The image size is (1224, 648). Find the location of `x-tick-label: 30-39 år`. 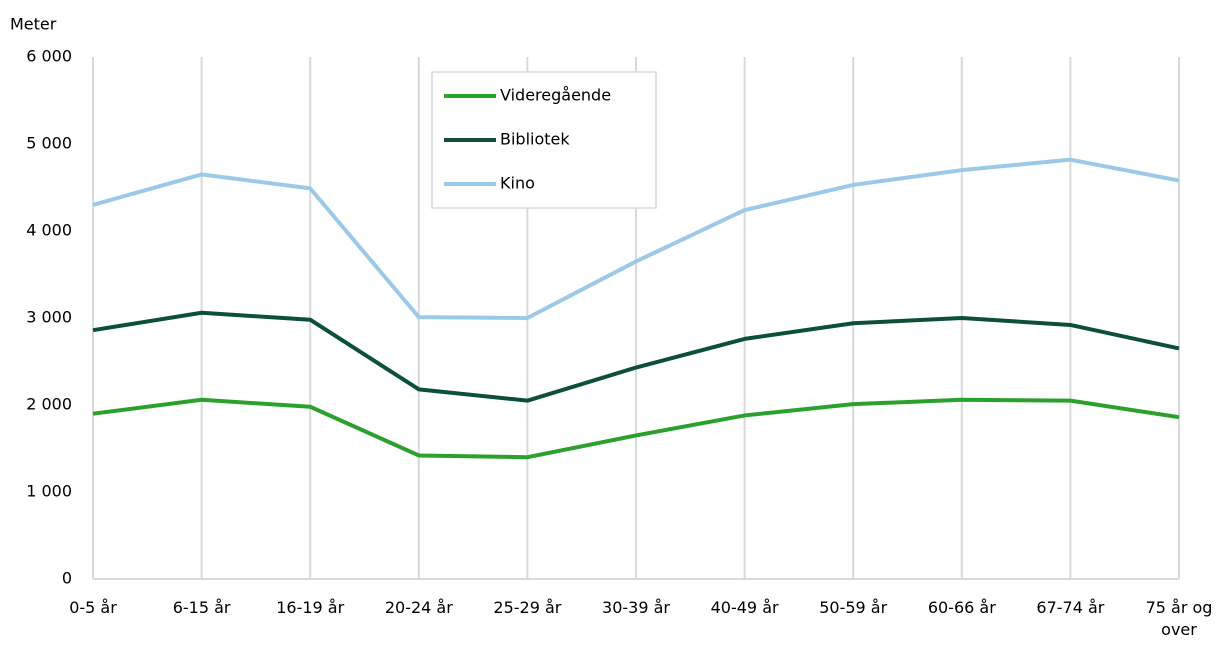

x-tick-label: 30-39 år is located at coordinates (636, 607).